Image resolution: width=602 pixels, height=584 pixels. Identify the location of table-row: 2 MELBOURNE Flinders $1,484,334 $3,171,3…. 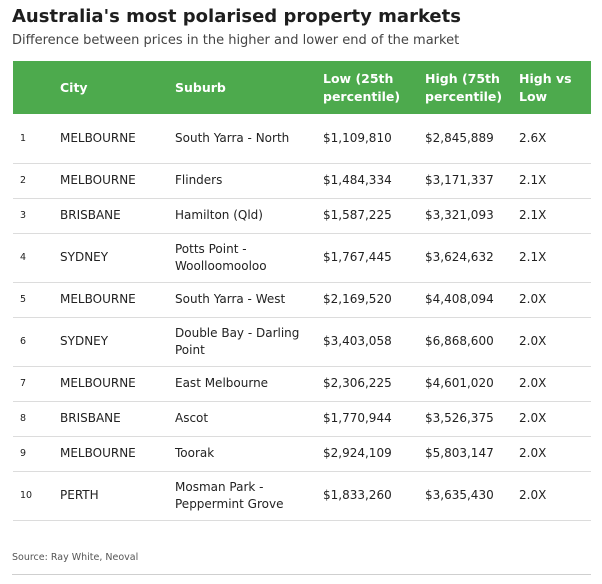
(302, 181).